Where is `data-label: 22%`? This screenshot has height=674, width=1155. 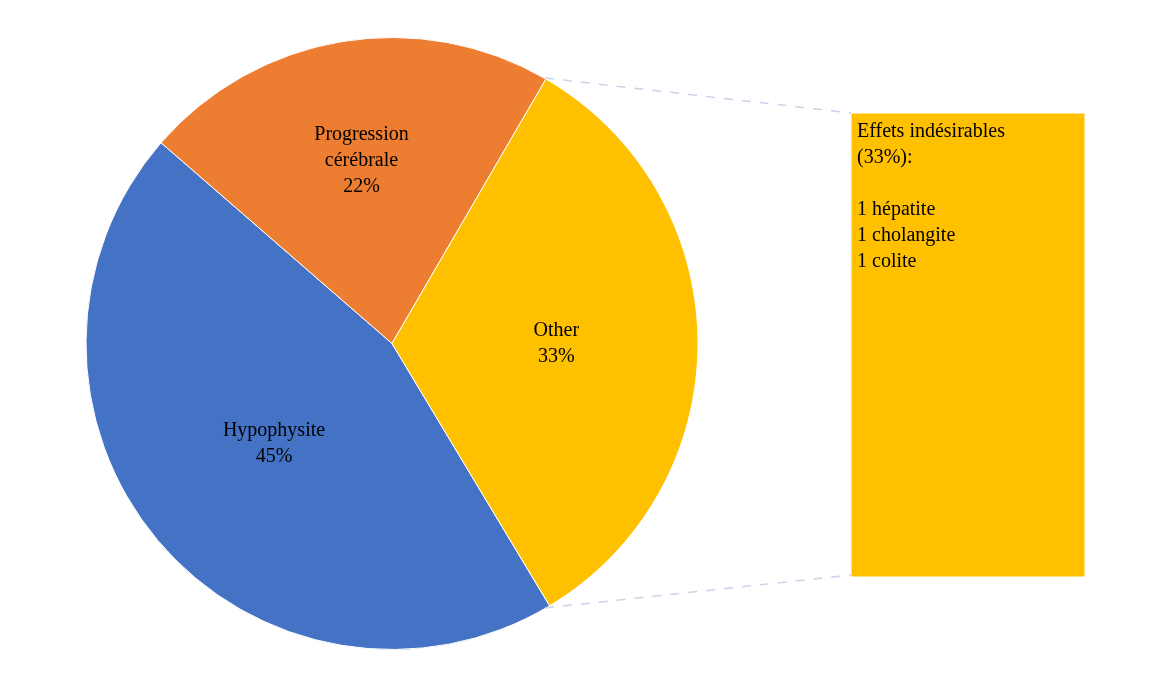
data-label: 22% is located at coordinates (361, 185).